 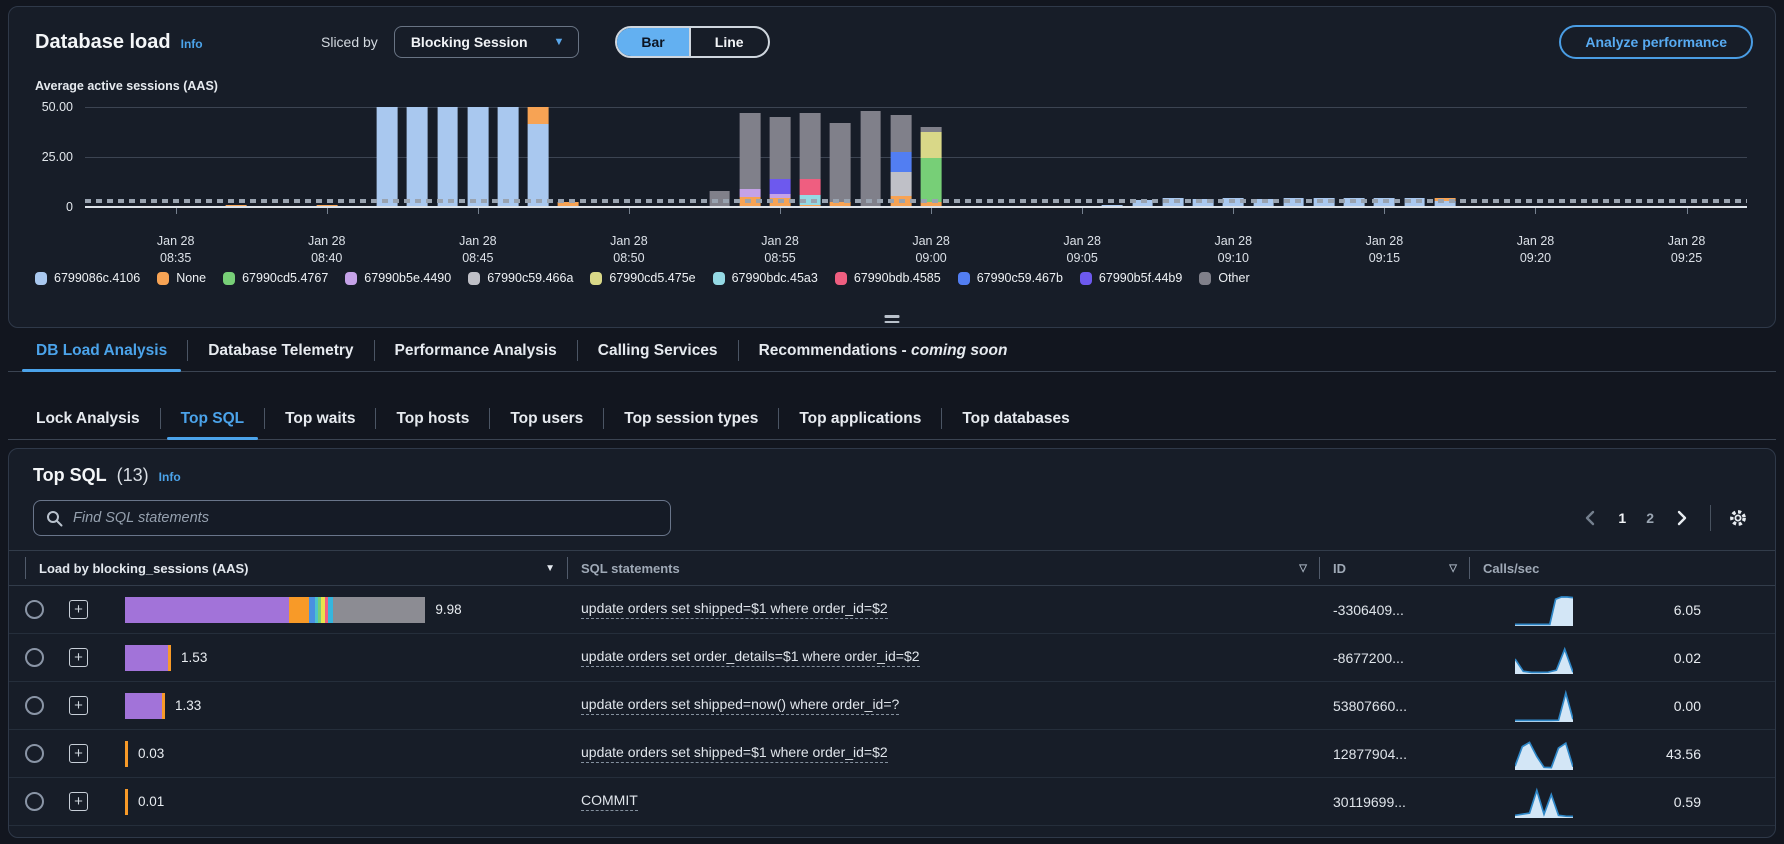 I want to click on chart-type-bar-option: Bar, so click(x=653, y=42).